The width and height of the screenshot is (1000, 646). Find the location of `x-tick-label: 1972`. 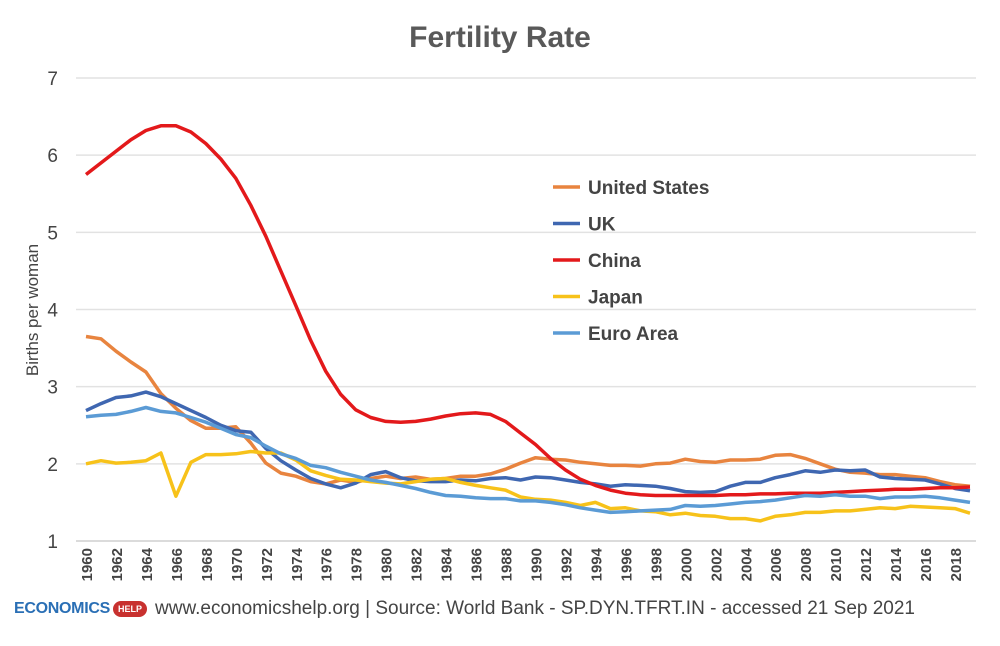

x-tick-label: 1972 is located at coordinates (267, 564).